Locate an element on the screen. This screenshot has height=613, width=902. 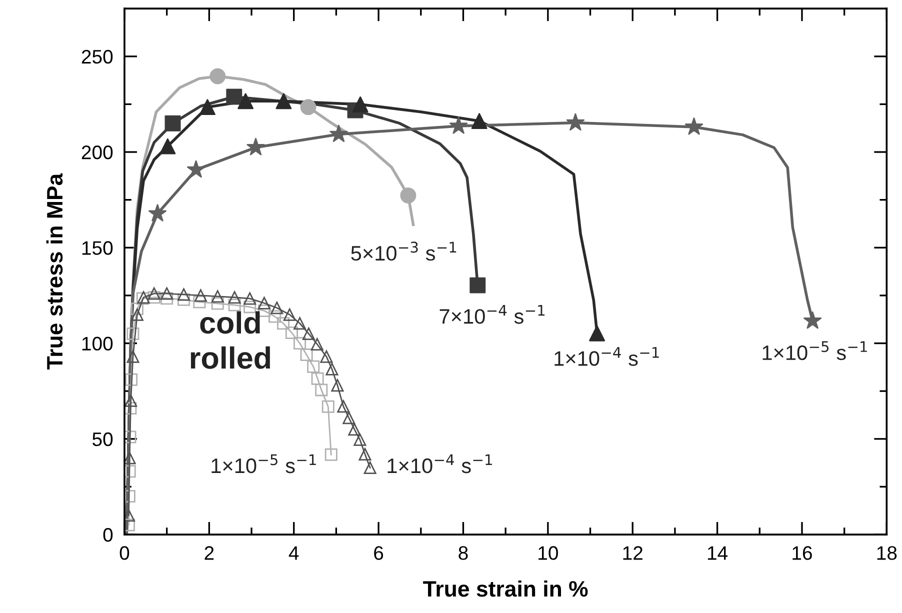
y-tick-label: 50 is located at coordinates (102, 439).